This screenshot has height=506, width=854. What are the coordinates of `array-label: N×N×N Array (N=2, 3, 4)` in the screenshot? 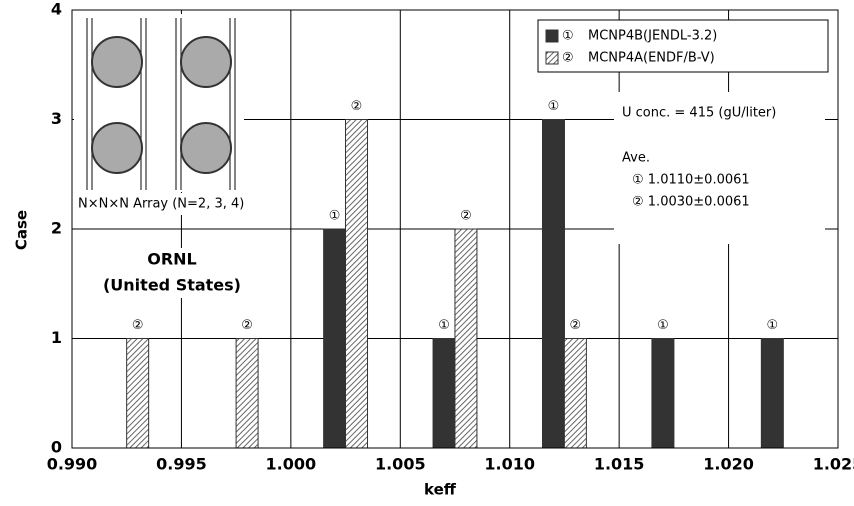 It's located at (161, 204).